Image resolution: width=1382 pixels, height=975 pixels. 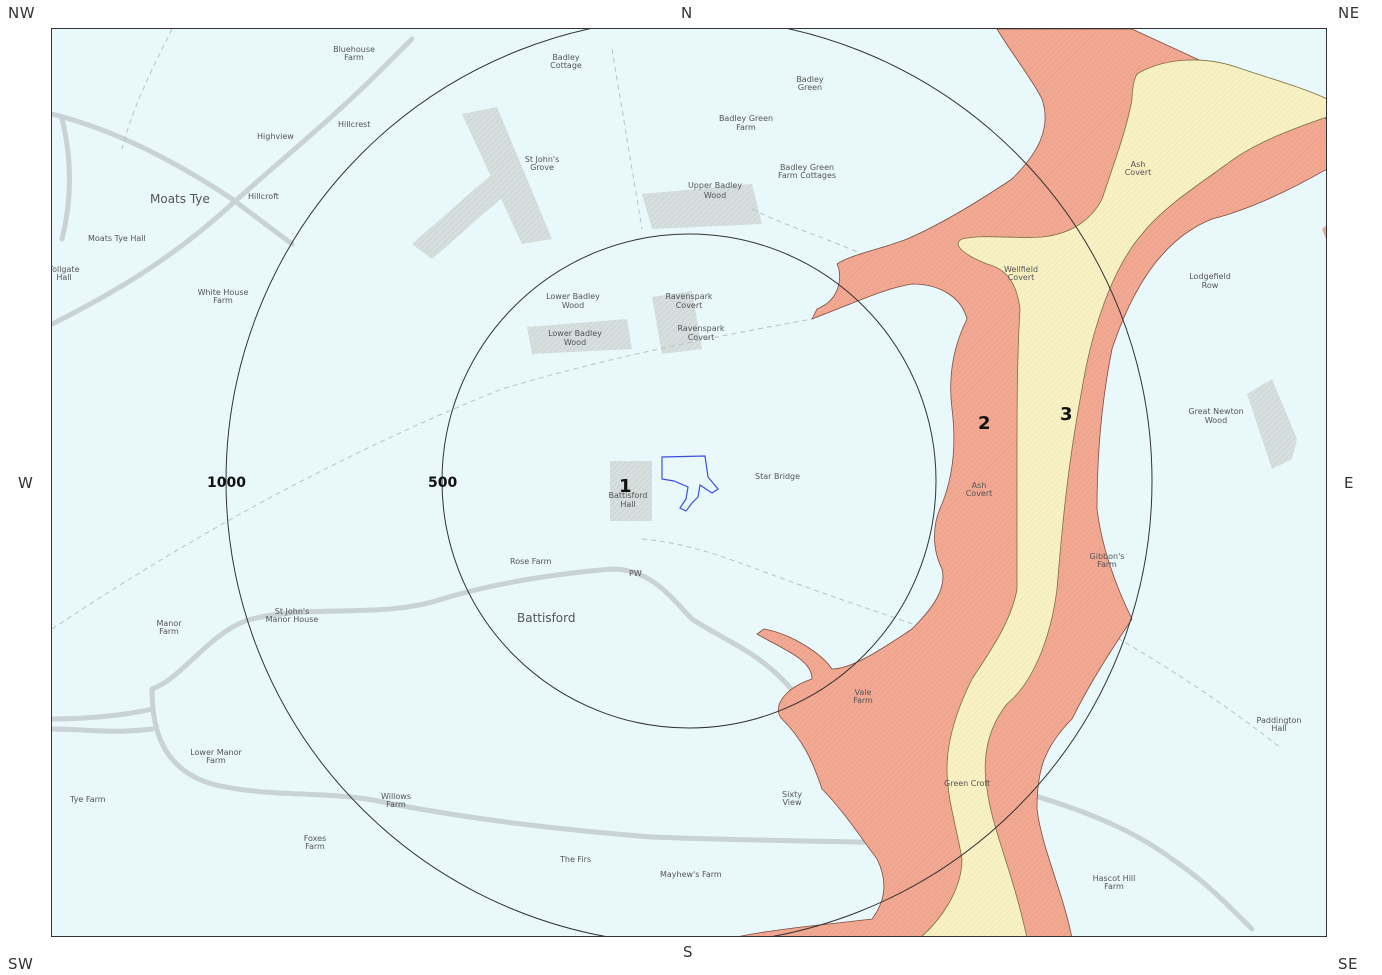 I want to click on place-lower-badley-wood-1: Lower Badley Wood, so click(x=573, y=301).